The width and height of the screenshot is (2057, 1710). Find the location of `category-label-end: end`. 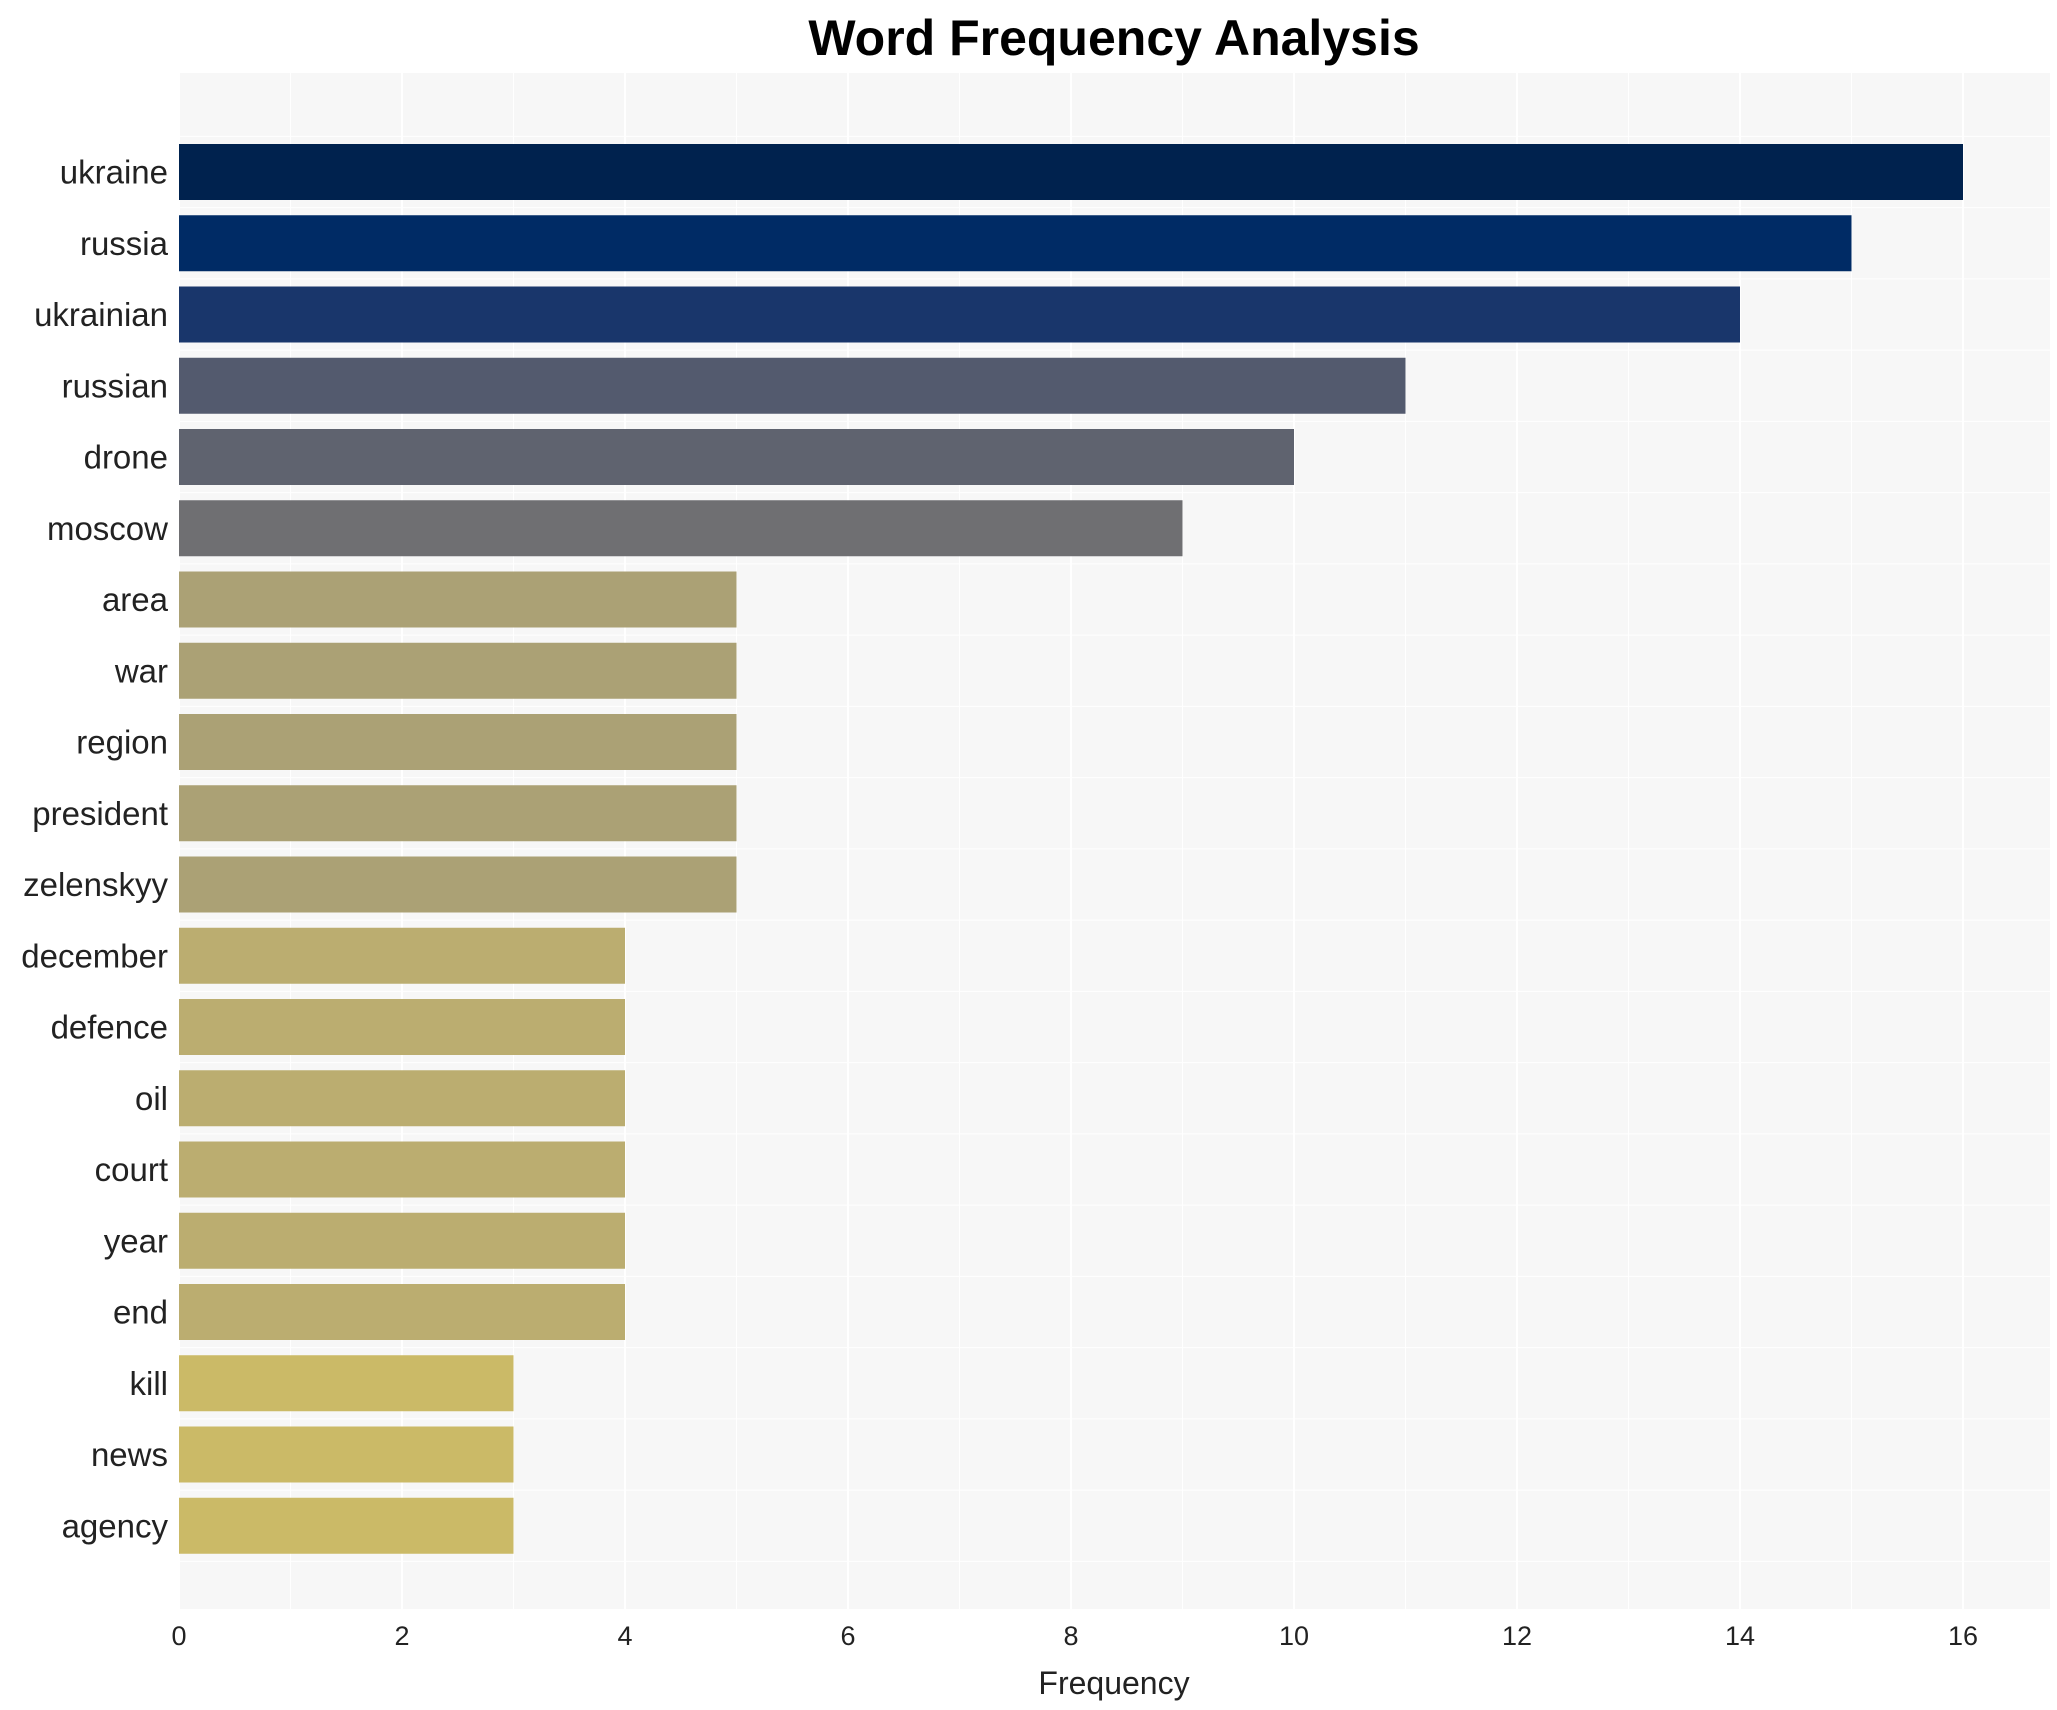

category-label-end: end is located at coordinates (140, 1312).